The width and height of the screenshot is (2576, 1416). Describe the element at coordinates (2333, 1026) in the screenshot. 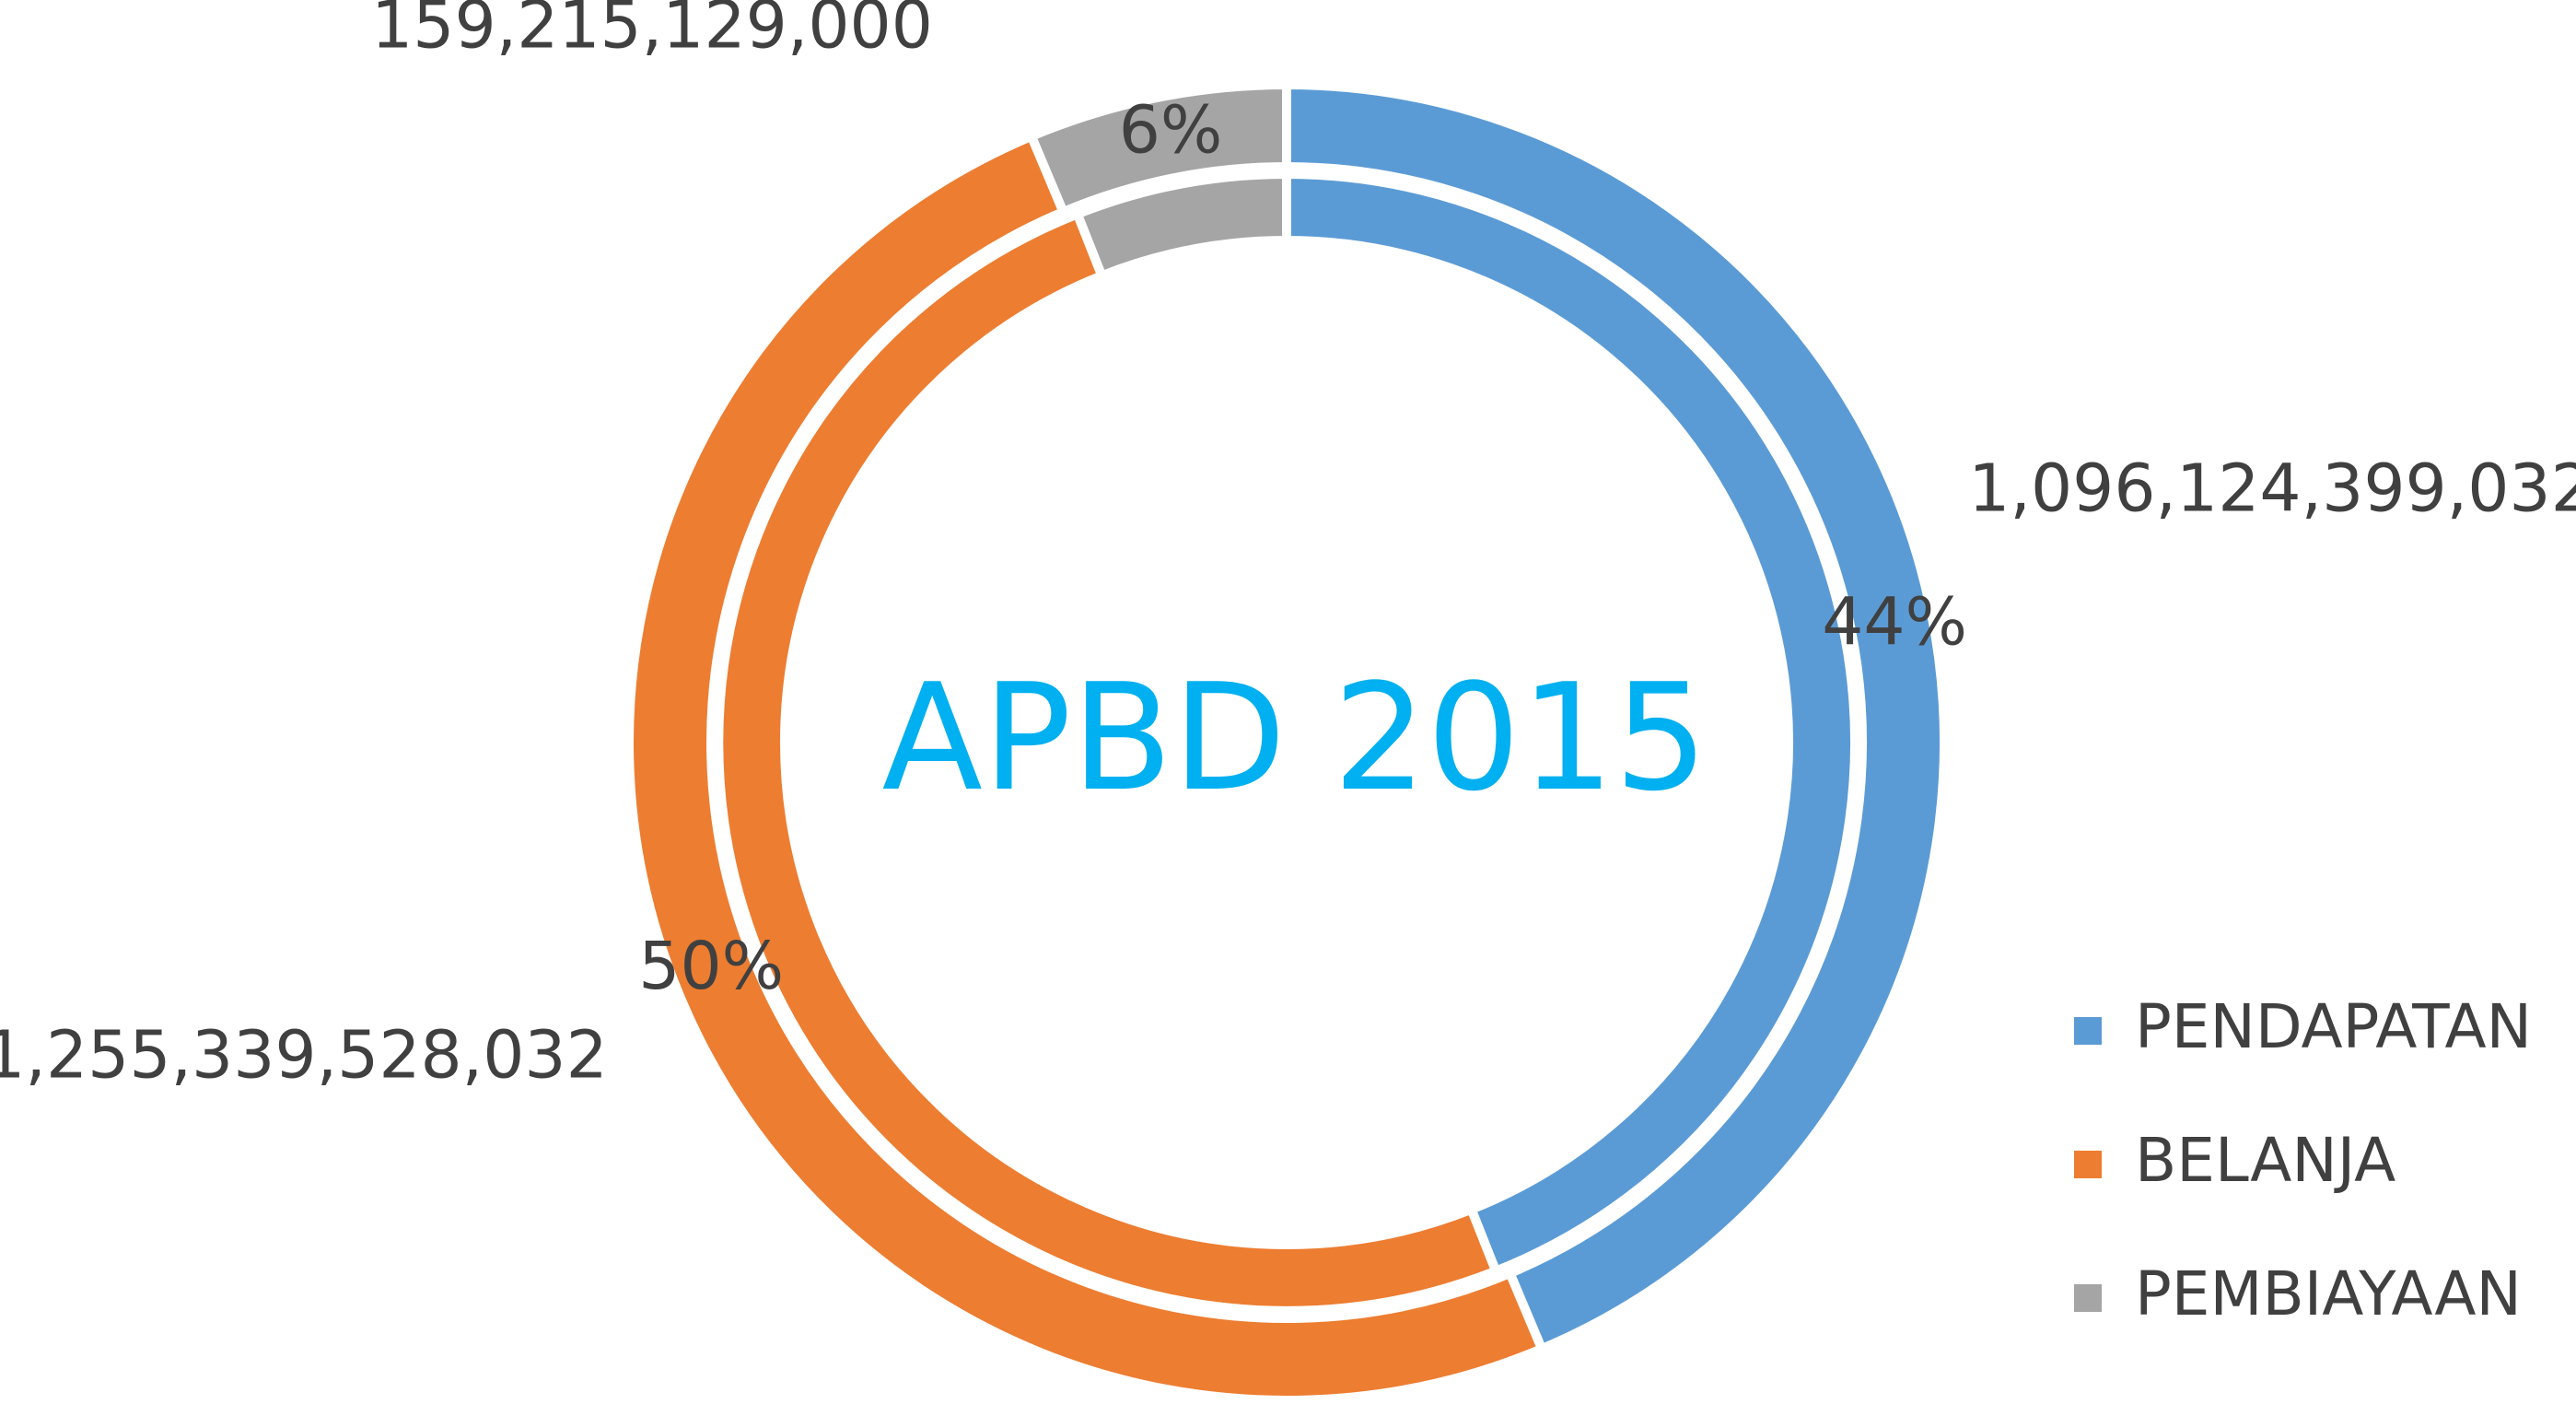

I see `legend-label: PENDAPATAN` at that location.